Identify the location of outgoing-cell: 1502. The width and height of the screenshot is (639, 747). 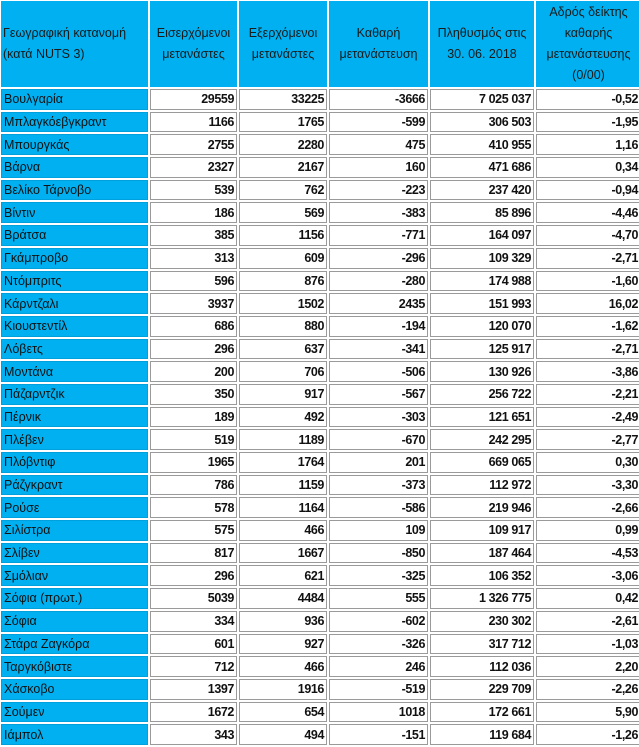
(283, 303).